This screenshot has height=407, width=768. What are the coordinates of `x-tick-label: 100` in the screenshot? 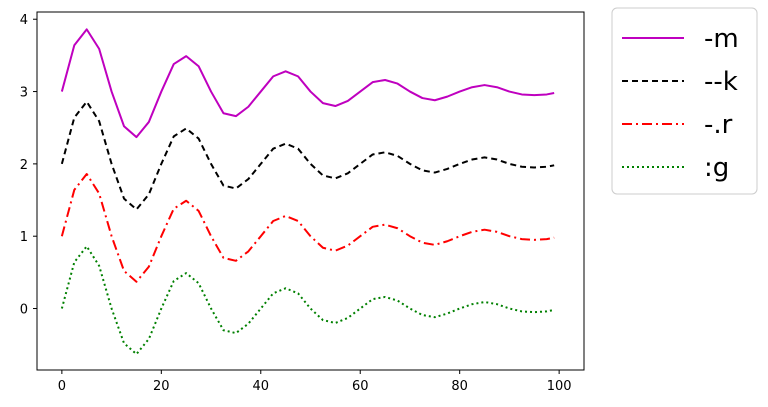 It's located at (559, 386).